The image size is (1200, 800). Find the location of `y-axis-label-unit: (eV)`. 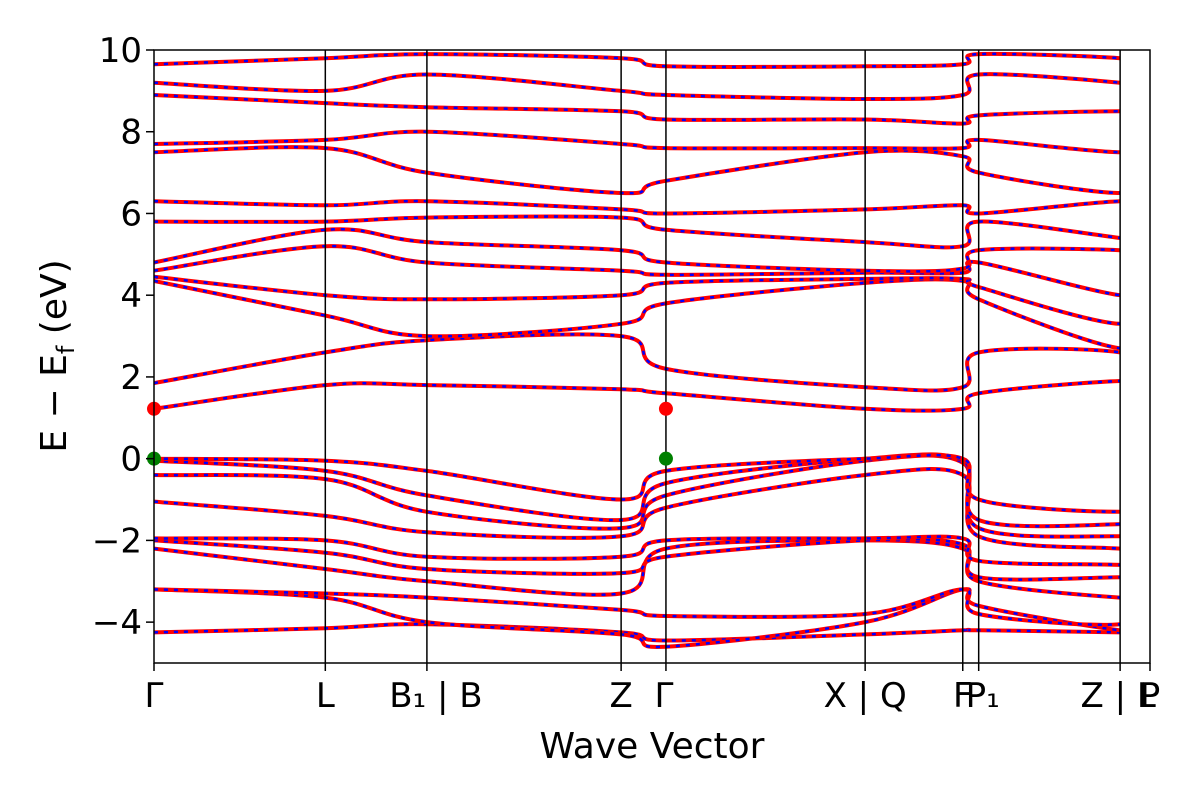

y-axis-label-unit: (eV) is located at coordinates (54, 302).